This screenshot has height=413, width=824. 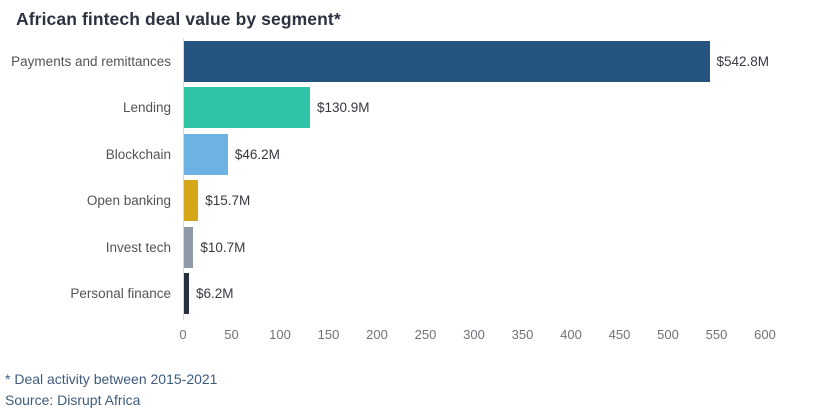 I want to click on bar-row: Lending $130.9M, so click(x=412, y=108).